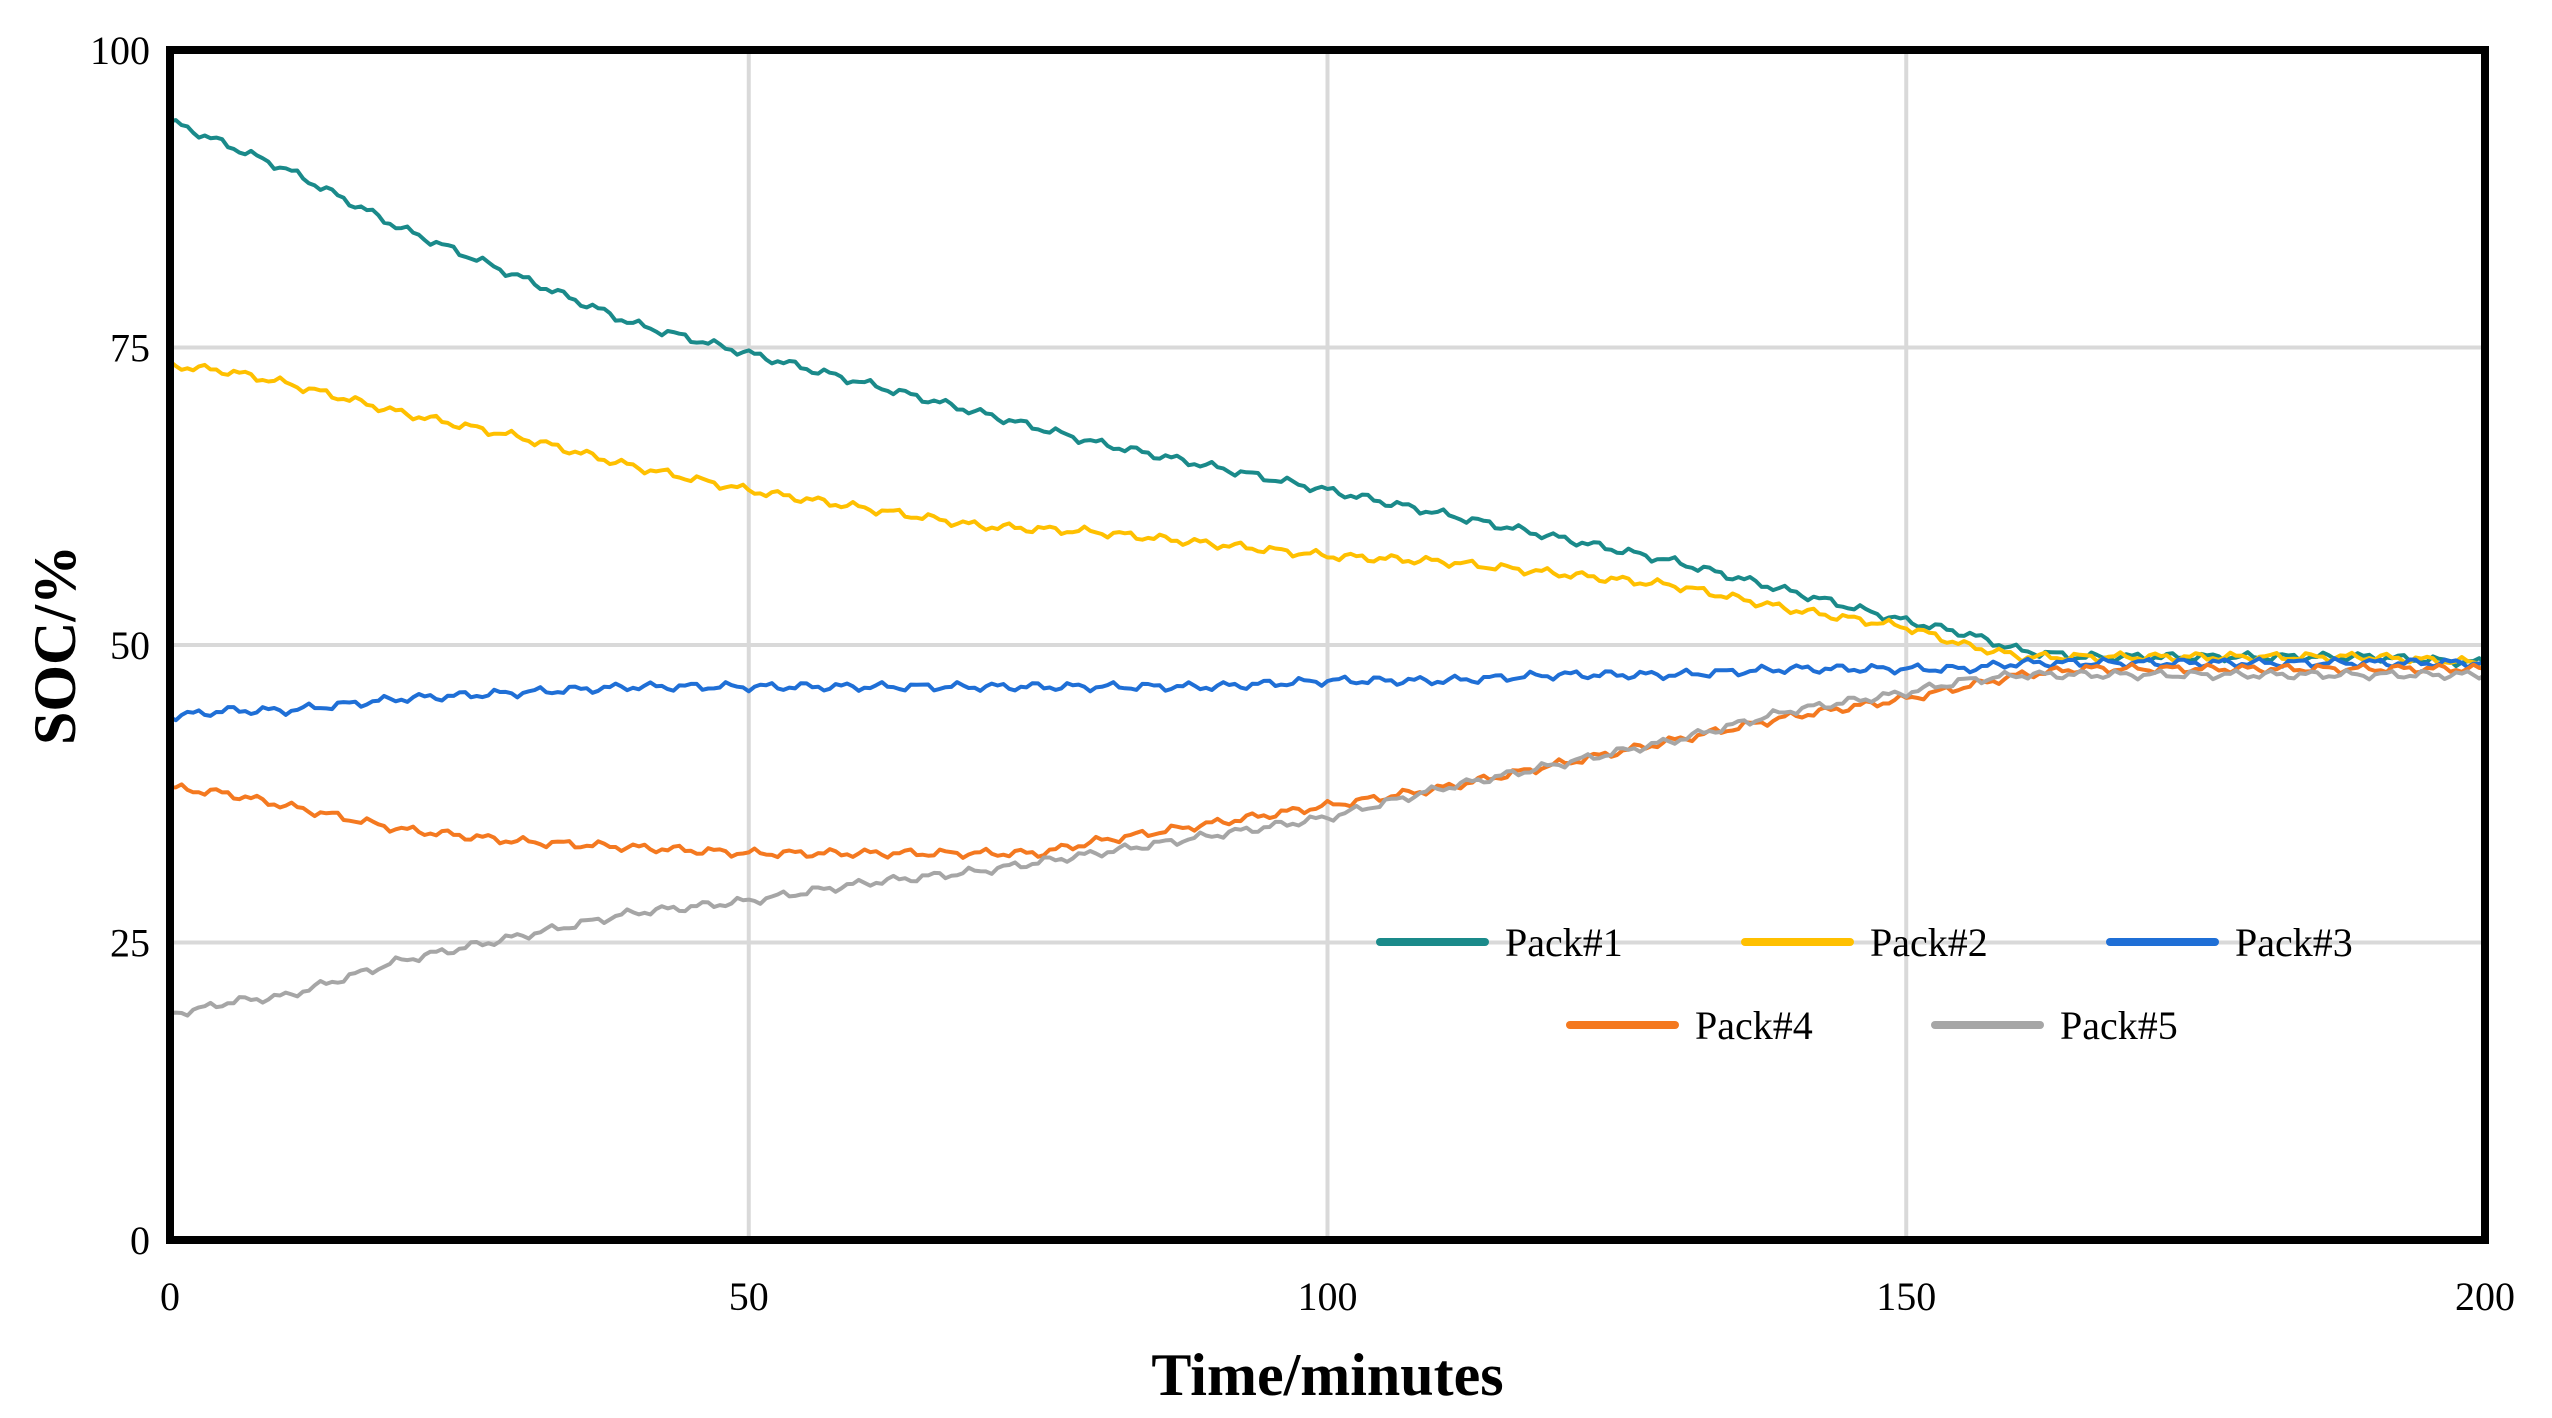  Describe the element at coordinates (130, 943) in the screenshot. I see `y-tick-label: 25` at that location.